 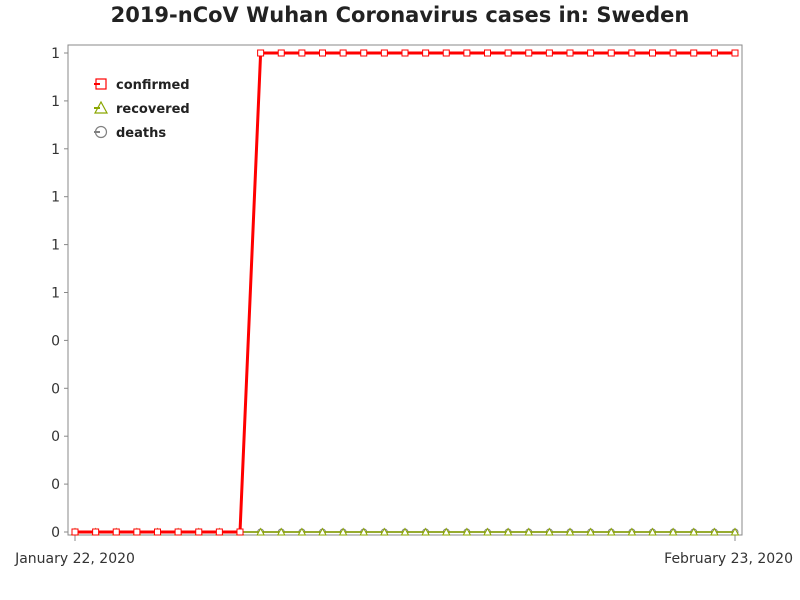 I want to click on legend-marker-square-icon, so click(x=101, y=84).